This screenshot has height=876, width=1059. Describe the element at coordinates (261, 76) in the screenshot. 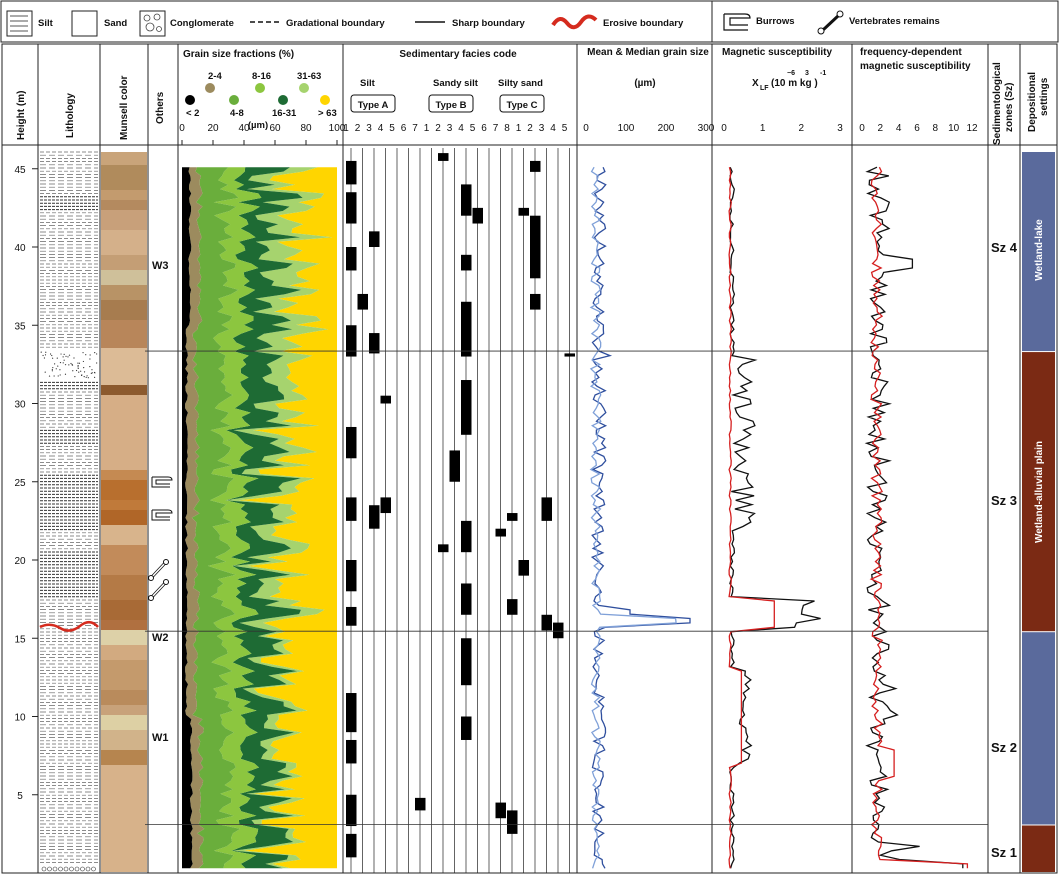

I see `grain-legend-label: 8-16` at that location.